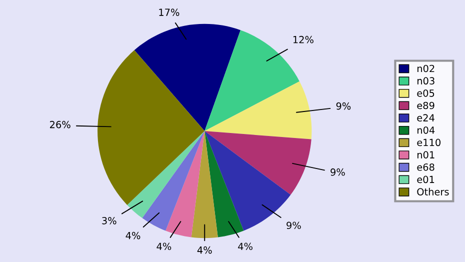 This screenshot has width=465, height=262. I want to click on data-label: 12%, so click(303, 40).